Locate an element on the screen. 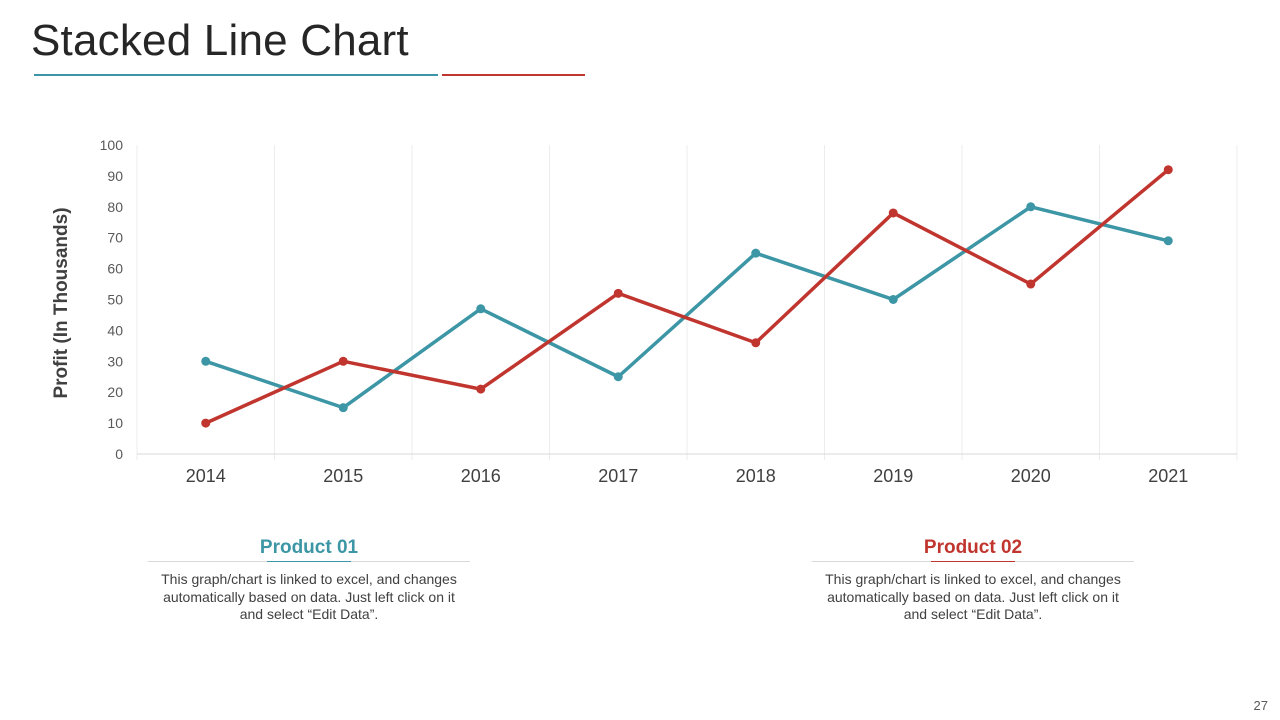  page-number: 27 is located at coordinates (1260, 705).